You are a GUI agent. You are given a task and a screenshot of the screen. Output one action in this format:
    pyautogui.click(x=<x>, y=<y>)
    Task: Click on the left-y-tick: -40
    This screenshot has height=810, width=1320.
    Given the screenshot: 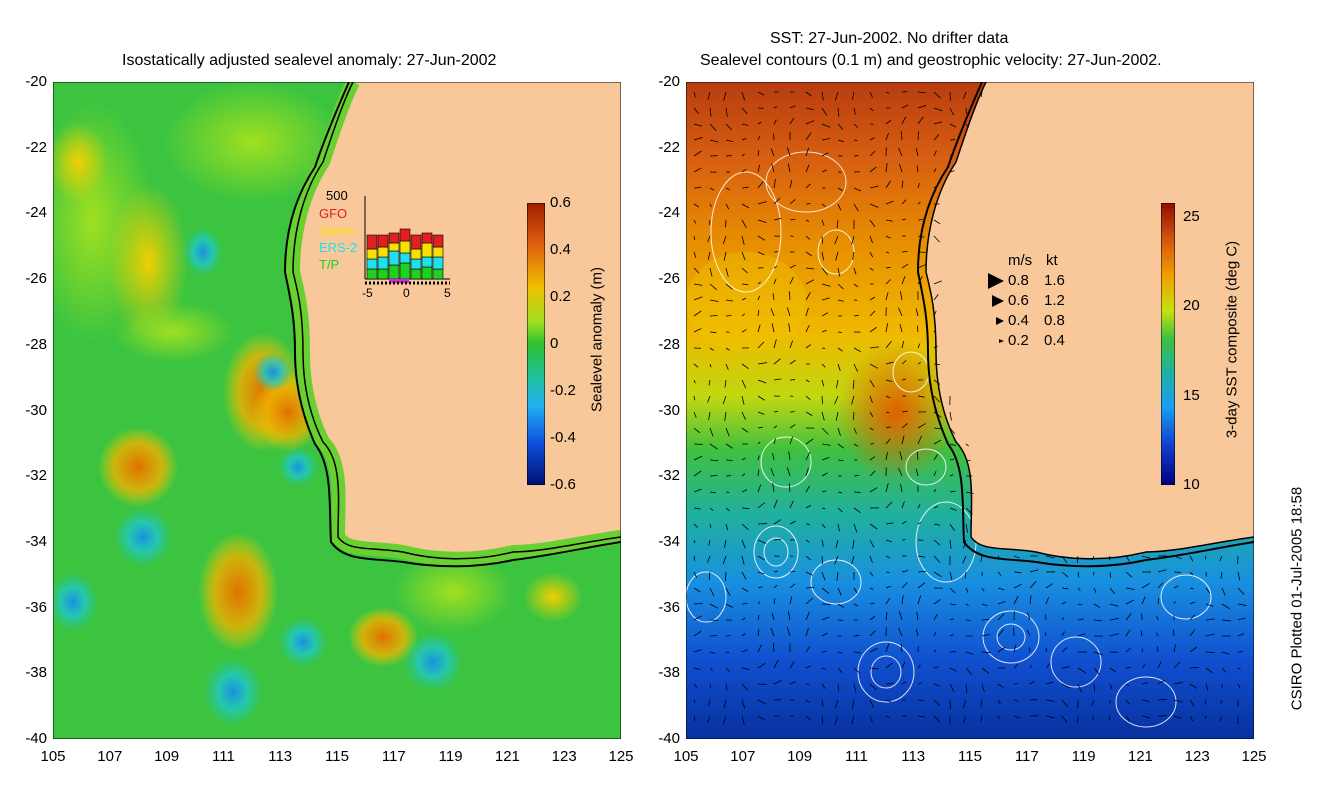 What is the action you would take?
    pyautogui.click(x=36, y=738)
    